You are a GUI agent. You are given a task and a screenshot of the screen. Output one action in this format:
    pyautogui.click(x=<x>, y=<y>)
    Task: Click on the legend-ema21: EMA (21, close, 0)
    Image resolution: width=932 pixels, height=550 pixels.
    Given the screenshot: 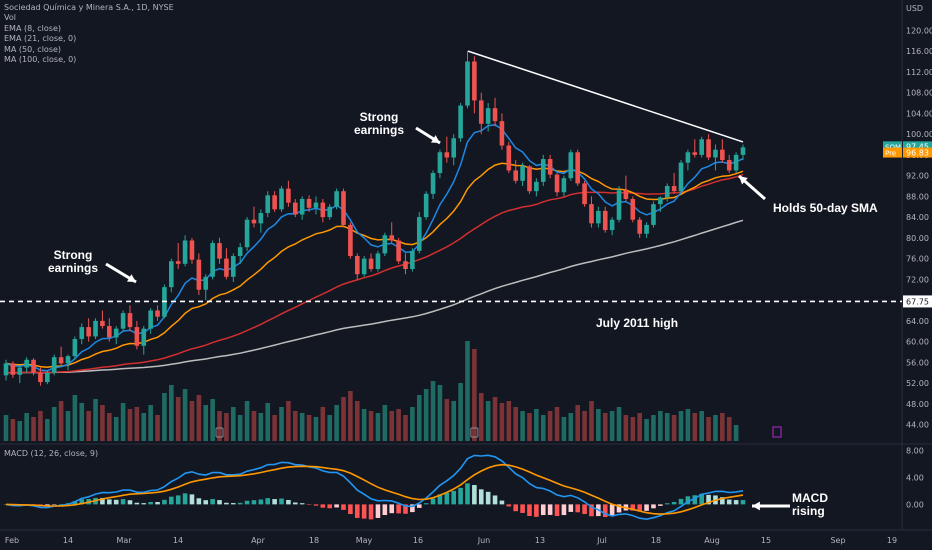 What is the action you would take?
    pyautogui.click(x=40, y=39)
    